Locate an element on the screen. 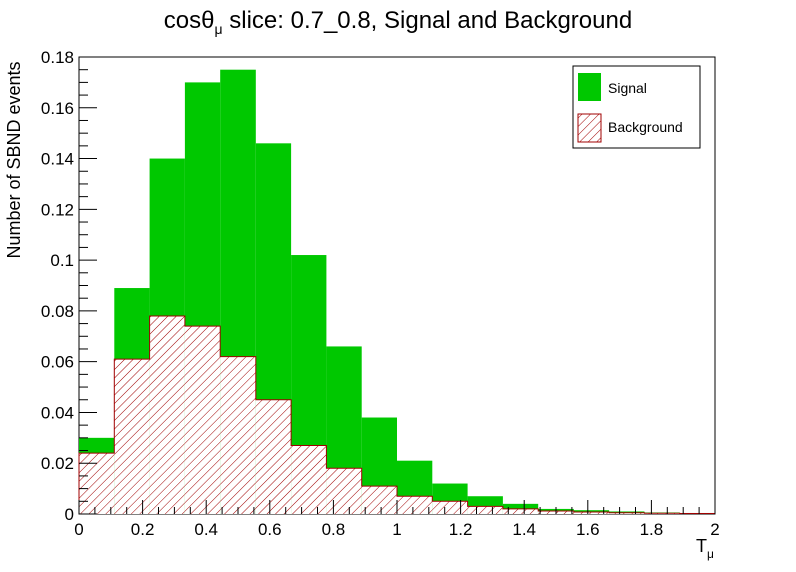 The image size is (796, 572). y-axis: 0 0.02 0.04 0.06 0.08 0.1 0.12 0.14 0.16 0.18 is located at coordinates (69, 286).